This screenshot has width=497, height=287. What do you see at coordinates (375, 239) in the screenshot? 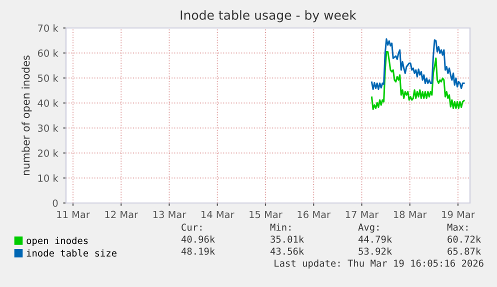
I see `text: 44.79k` at bounding box center [375, 239].